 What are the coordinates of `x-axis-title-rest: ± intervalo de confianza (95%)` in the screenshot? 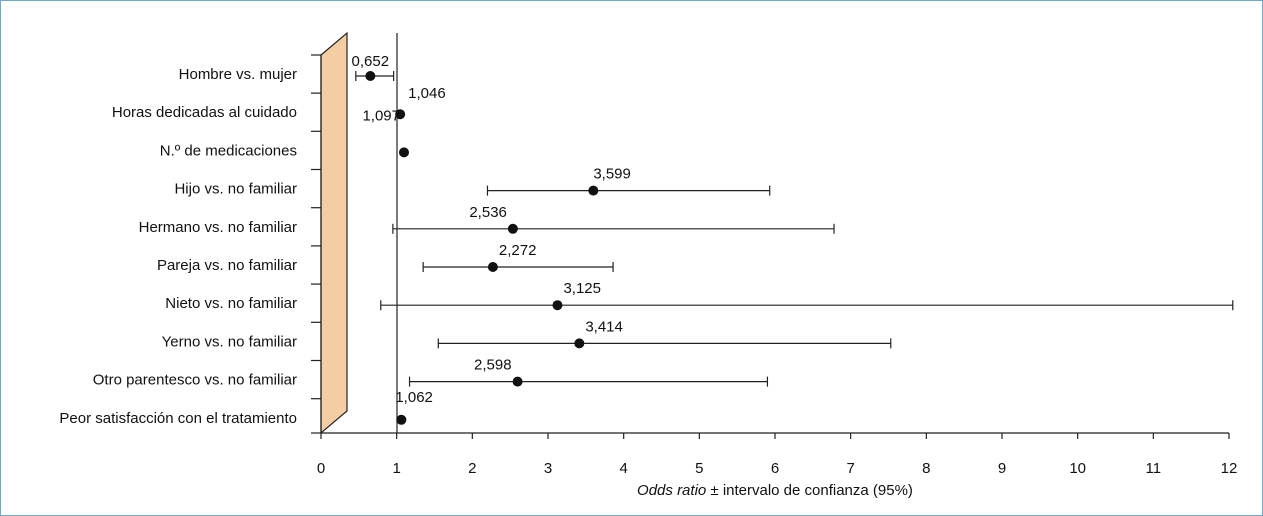 It's located at (809, 490).